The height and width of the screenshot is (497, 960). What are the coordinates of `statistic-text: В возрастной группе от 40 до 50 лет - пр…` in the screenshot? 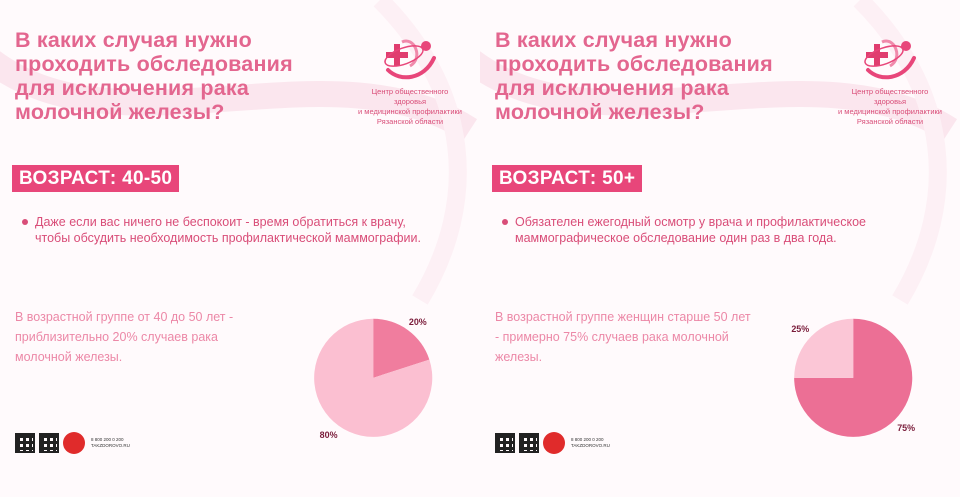 It's located at (124, 337).